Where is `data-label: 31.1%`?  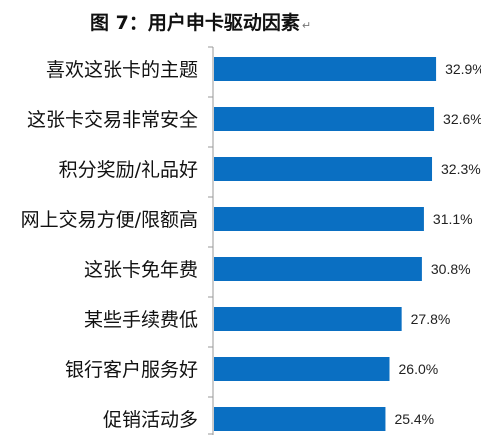 data-label: 31.1% is located at coordinates (453, 219).